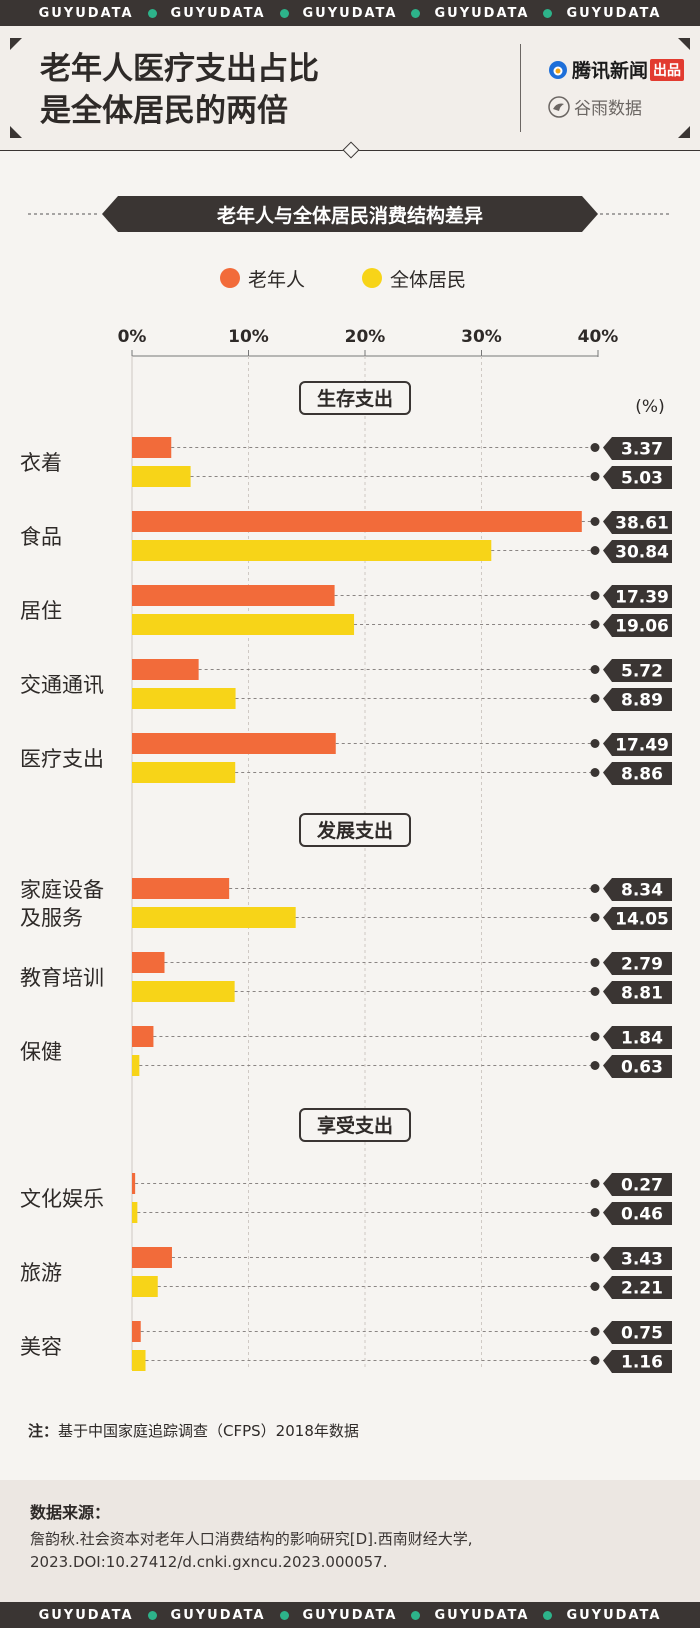  What do you see at coordinates (642, 1215) in the screenshot?
I see `value-label-all: 0.46` at bounding box center [642, 1215].